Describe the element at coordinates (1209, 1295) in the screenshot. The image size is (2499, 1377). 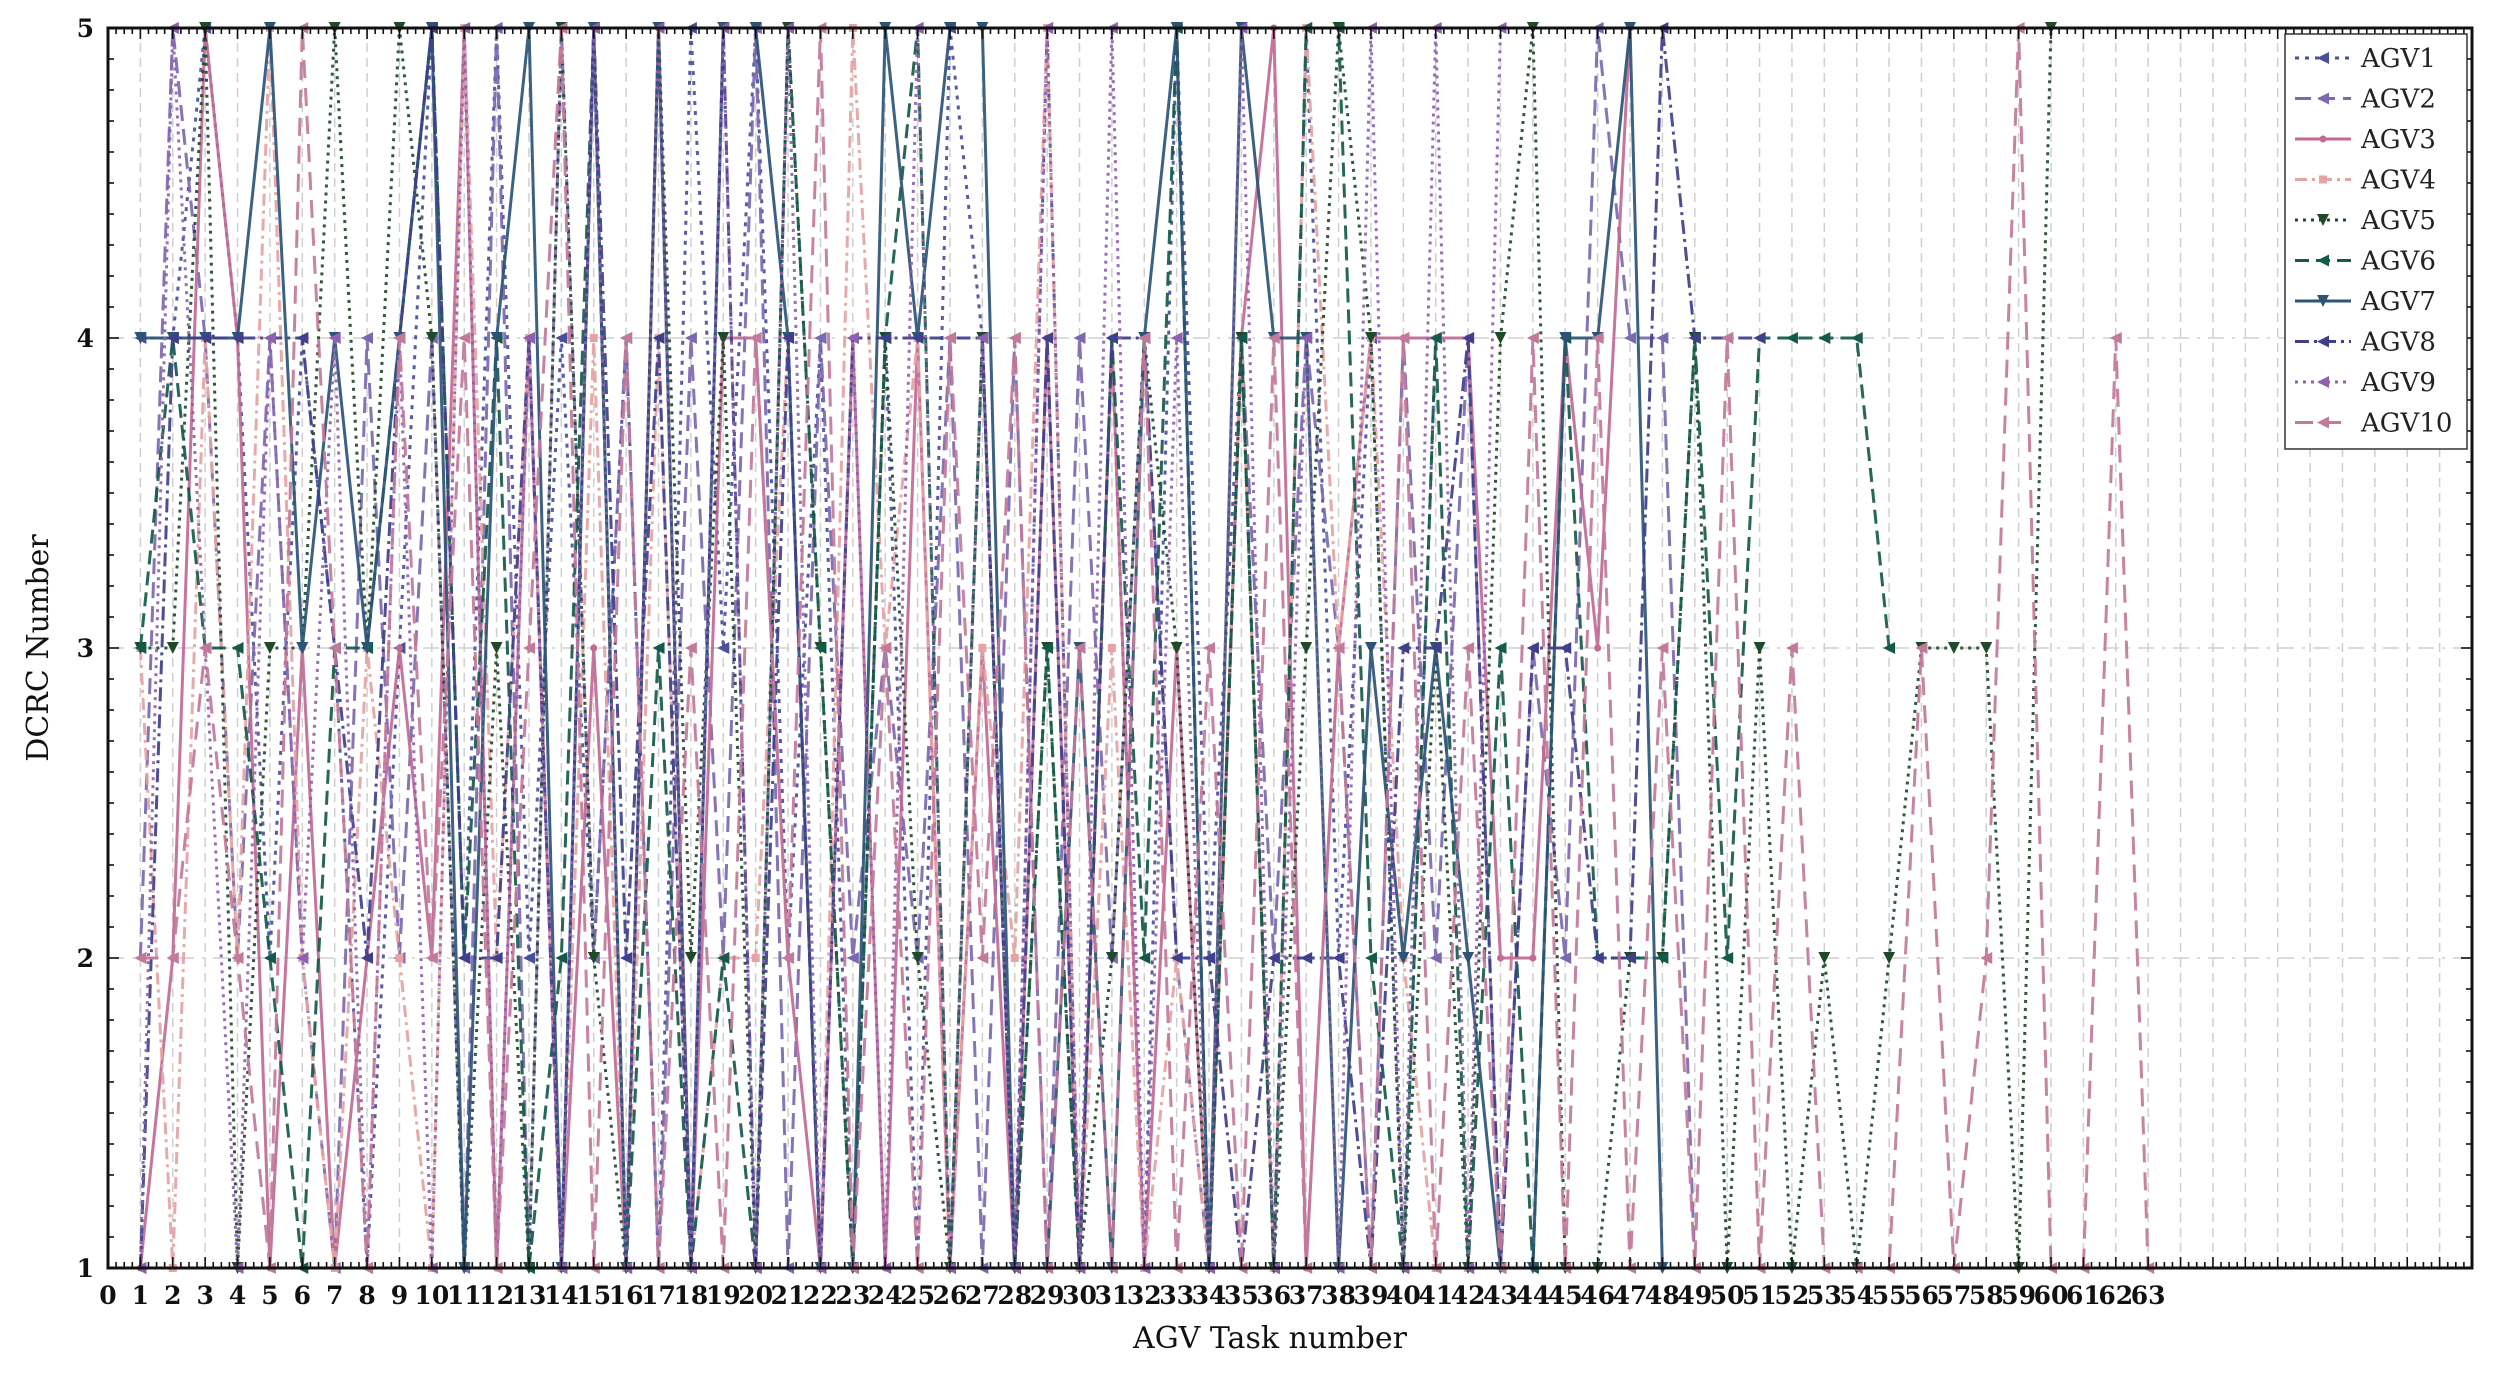
I see `x-tick-label: 34` at that location.